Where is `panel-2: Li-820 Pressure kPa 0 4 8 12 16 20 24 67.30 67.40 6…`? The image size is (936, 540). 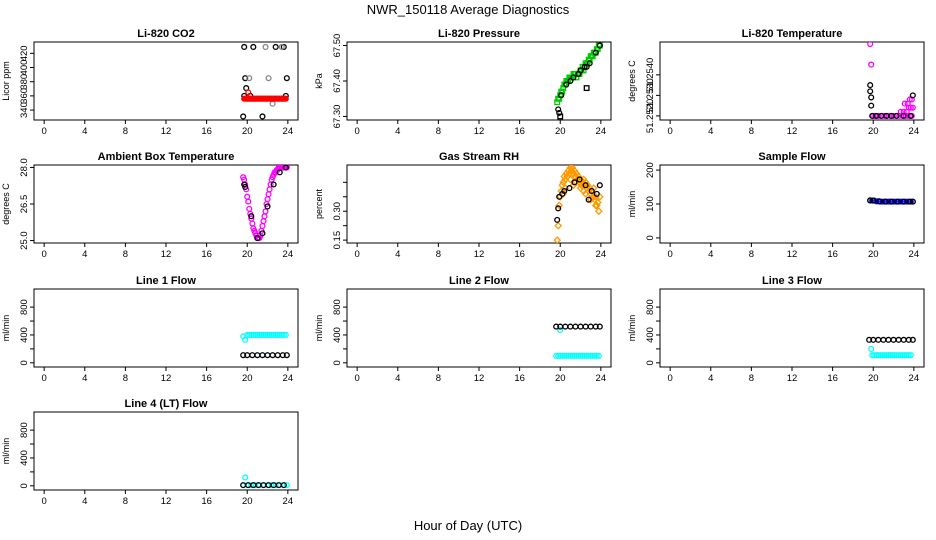 panel-2: Li-820 Pressure kPa 0 4 8 12 16 20 24 67.30 67.40 6… is located at coordinates (463, 82).